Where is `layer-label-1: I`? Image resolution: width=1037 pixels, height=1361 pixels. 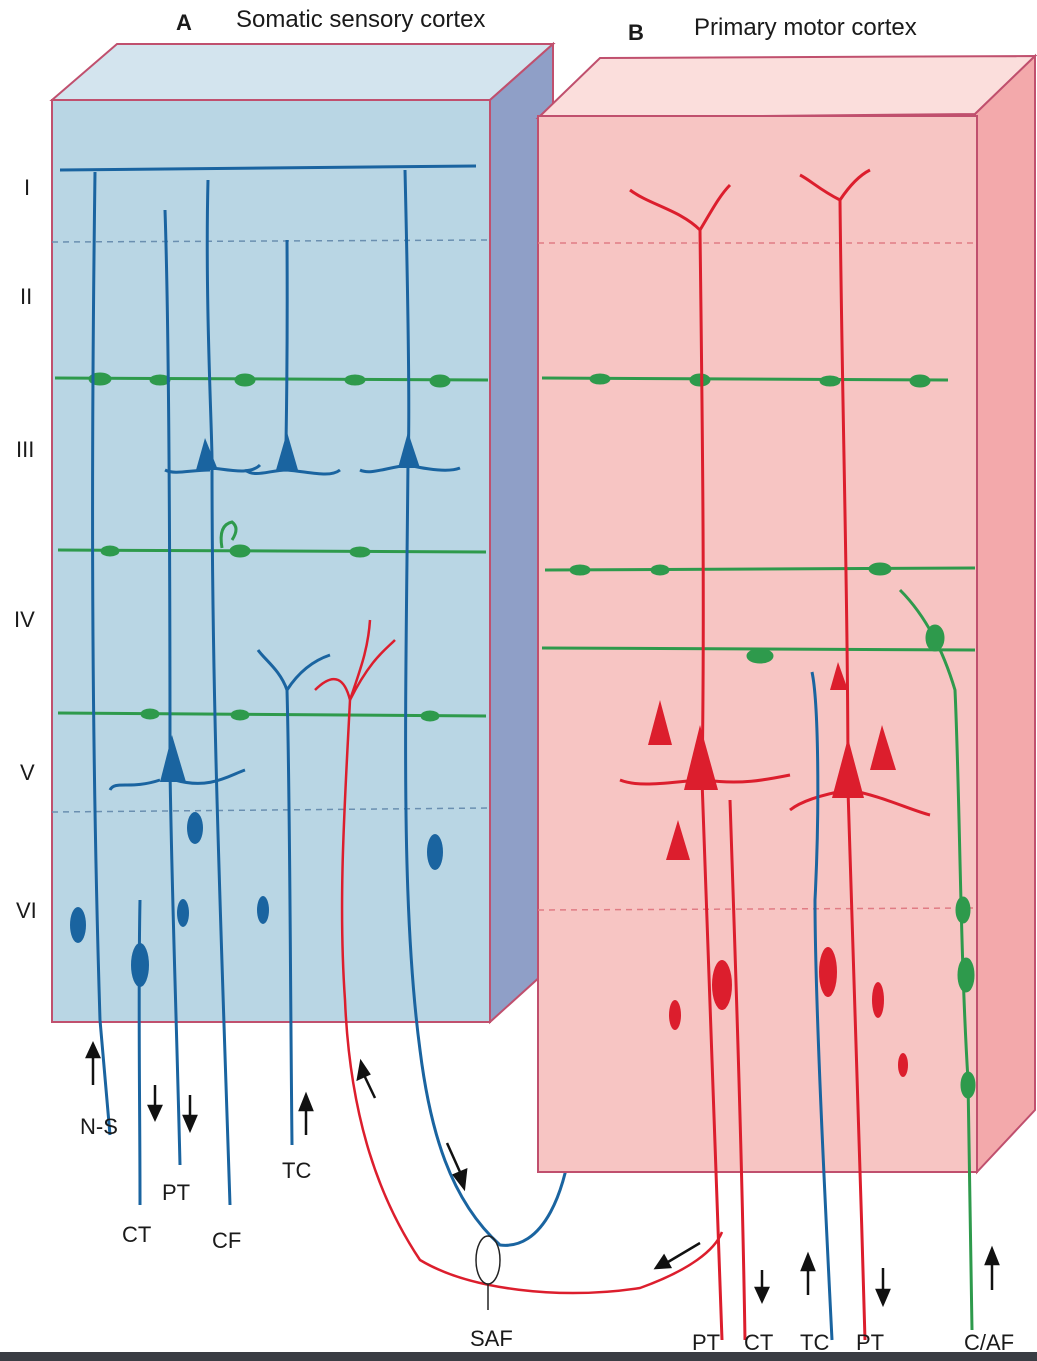
layer-label-1: I is located at coordinates (27, 187).